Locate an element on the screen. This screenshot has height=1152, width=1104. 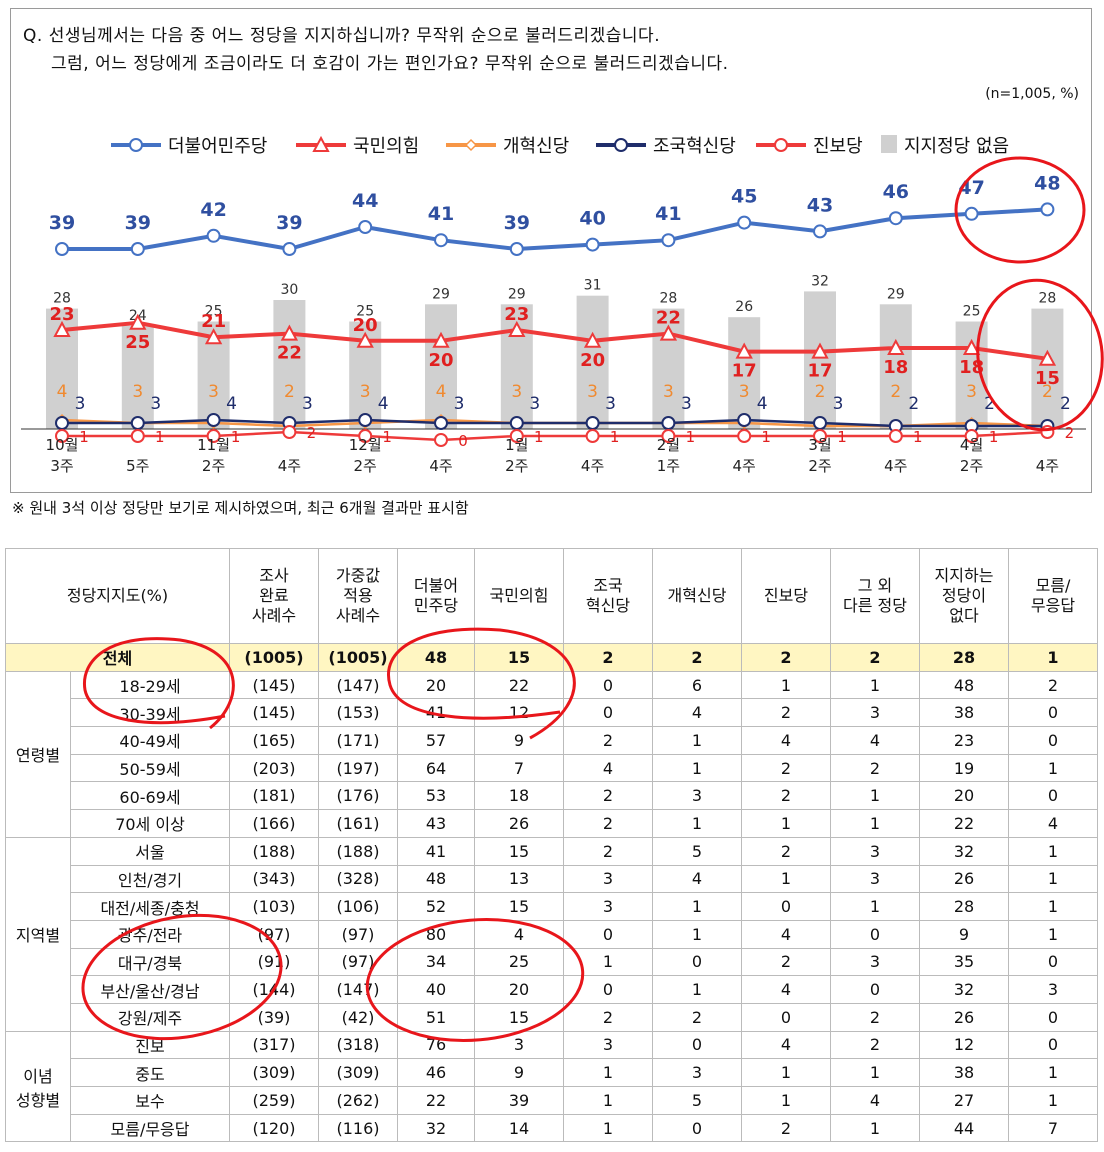
row-label: 모름/무응답 is located at coordinates (150, 1128).